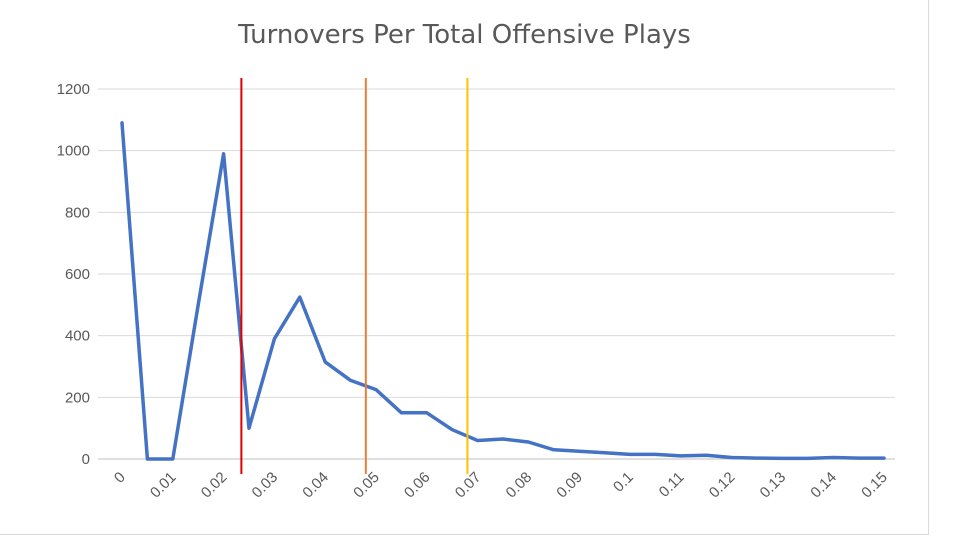 This screenshot has height=539, width=960. I want to click on y-tick-label: 1200, so click(73, 89).